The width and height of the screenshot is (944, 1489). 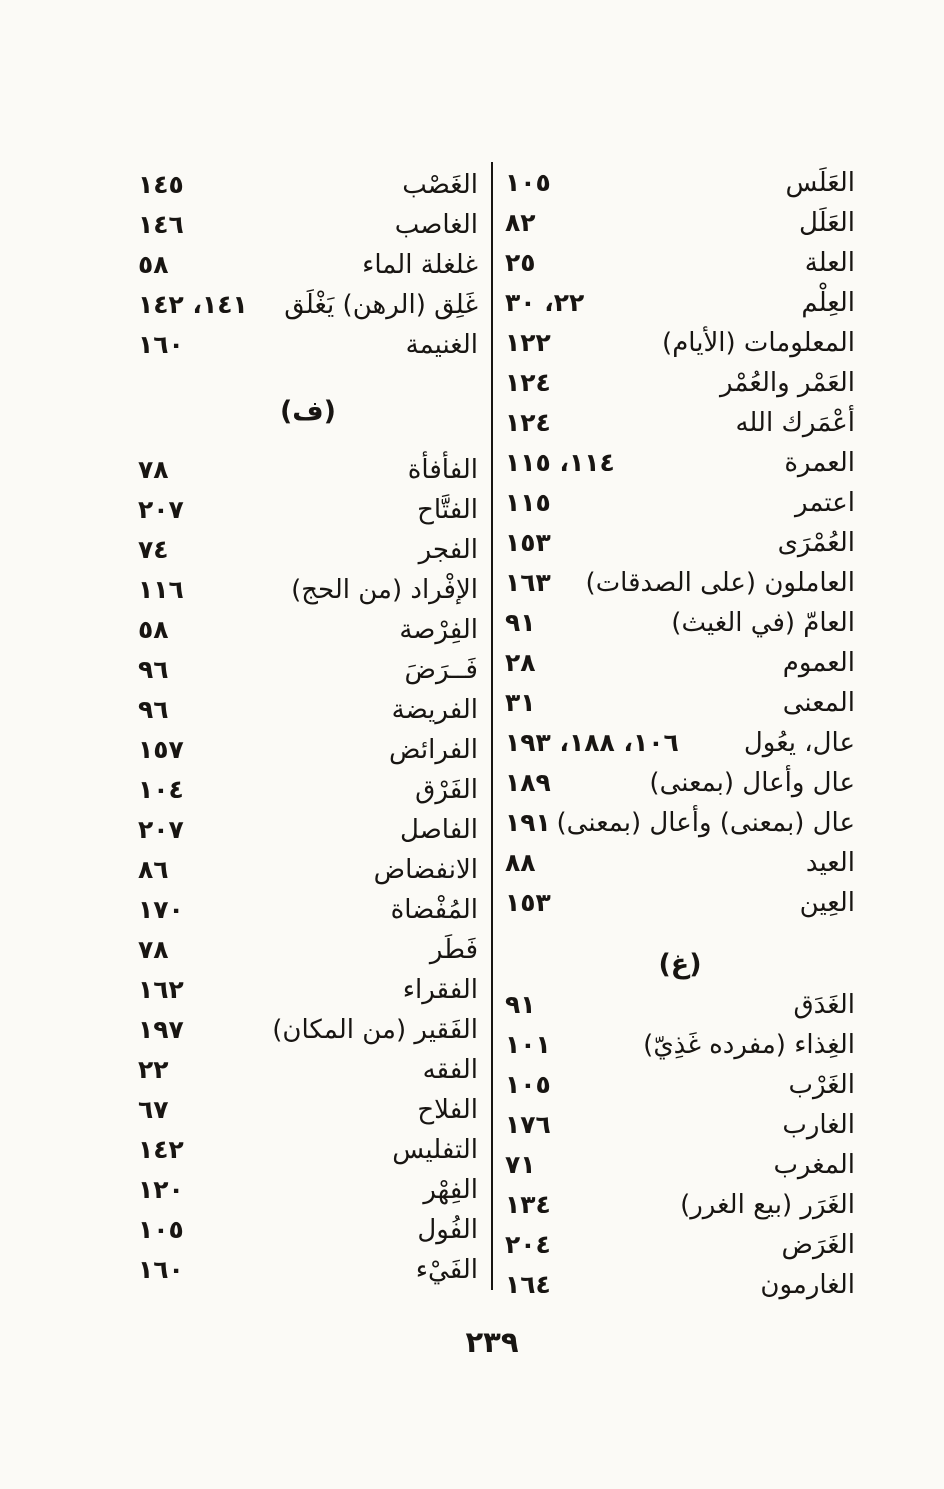 I want to click on entry-page-numbers: ١٢٢, so click(x=528, y=342).